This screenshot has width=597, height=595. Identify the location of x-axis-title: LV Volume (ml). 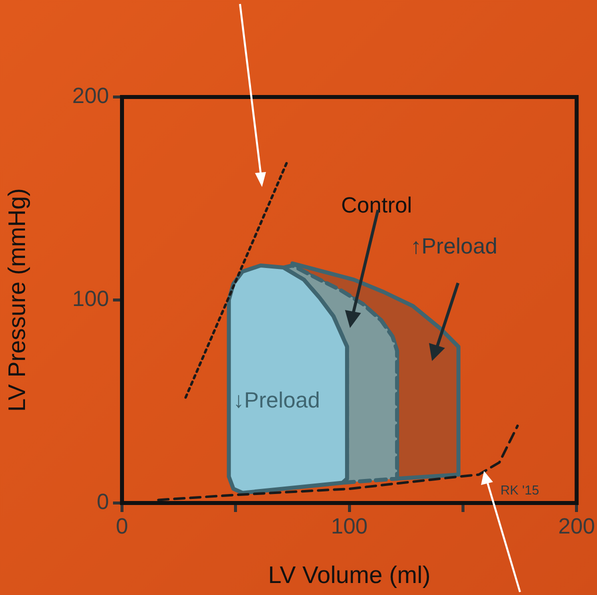
(349, 576).